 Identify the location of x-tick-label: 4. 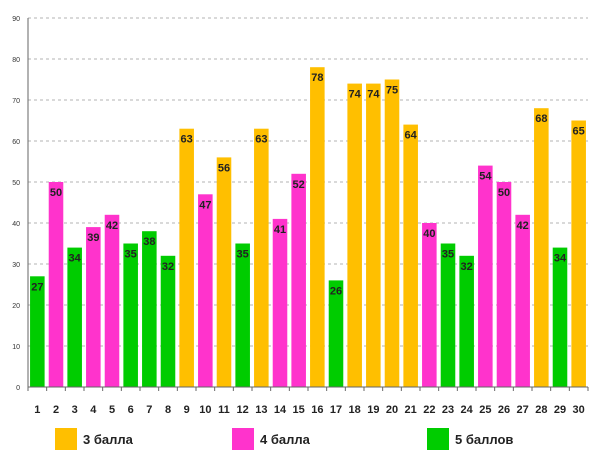
(93, 410).